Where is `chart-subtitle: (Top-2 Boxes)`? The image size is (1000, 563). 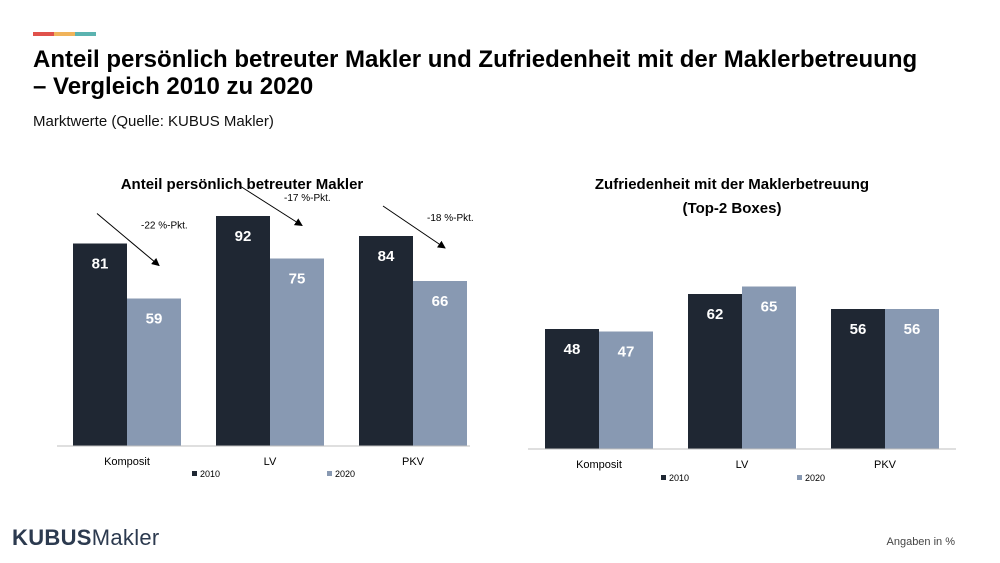
chart-subtitle: (Top-2 Boxes) is located at coordinates (732, 208).